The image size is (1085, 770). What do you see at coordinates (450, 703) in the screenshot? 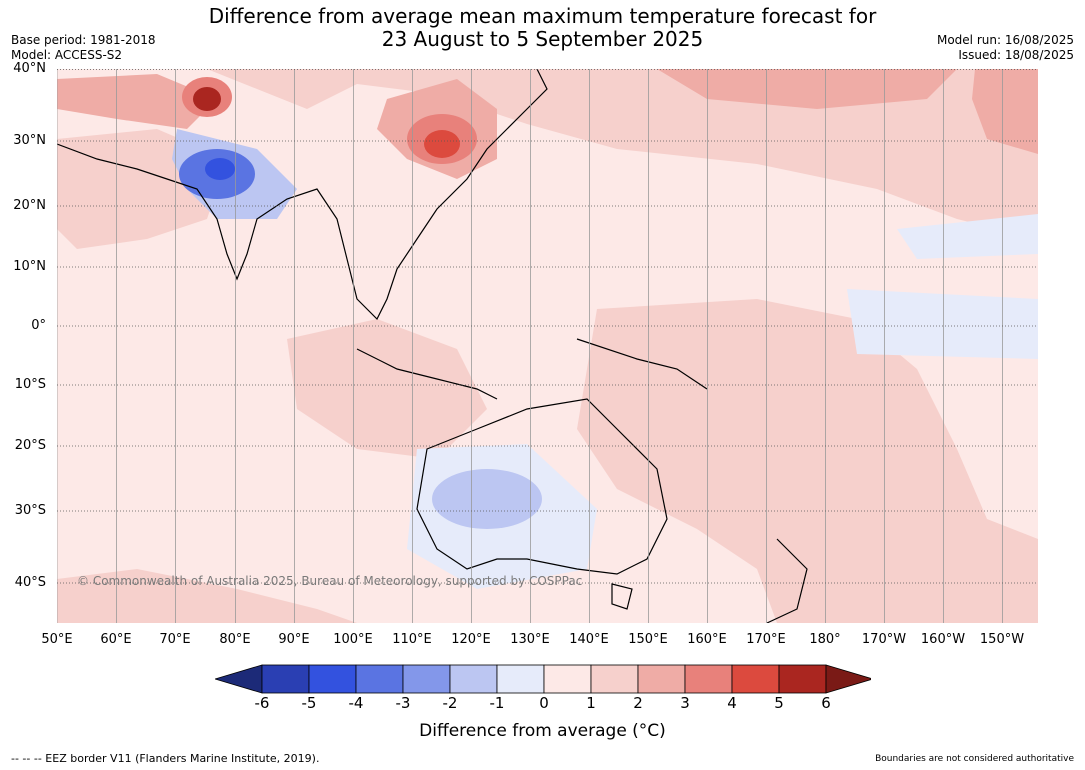
I see `colorbar-tick-label: -2` at bounding box center [450, 703].